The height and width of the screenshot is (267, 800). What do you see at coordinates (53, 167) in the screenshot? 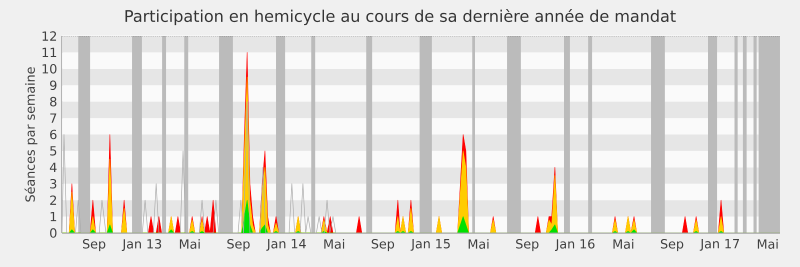
I see `y-tick-label: 4` at bounding box center [53, 167].